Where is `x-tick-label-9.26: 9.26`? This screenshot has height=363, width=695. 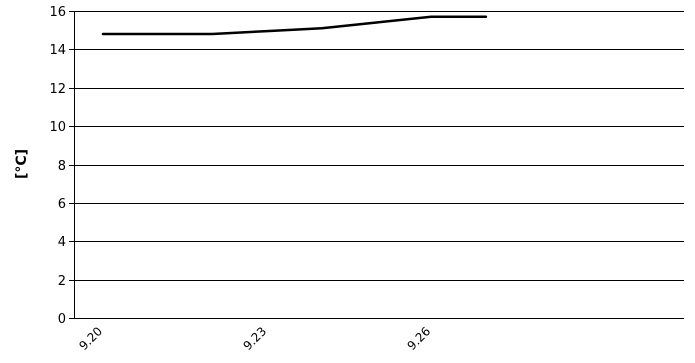
x-tick-label-9.26: 9.26 is located at coordinates (419, 338).